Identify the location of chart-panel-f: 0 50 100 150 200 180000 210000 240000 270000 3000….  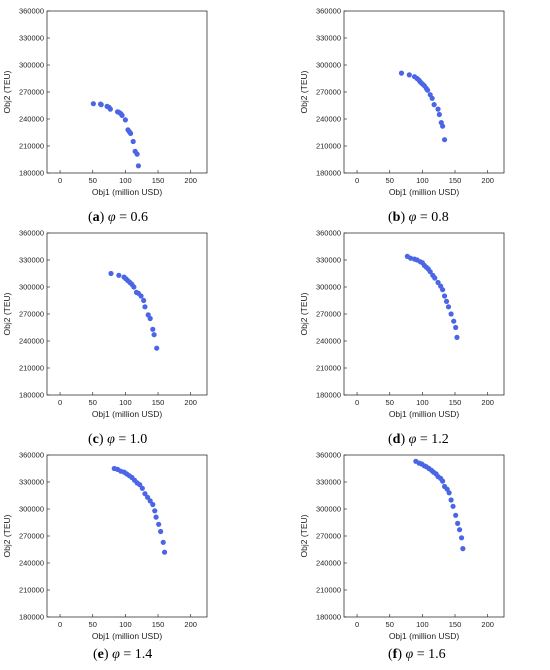
(402, 556).